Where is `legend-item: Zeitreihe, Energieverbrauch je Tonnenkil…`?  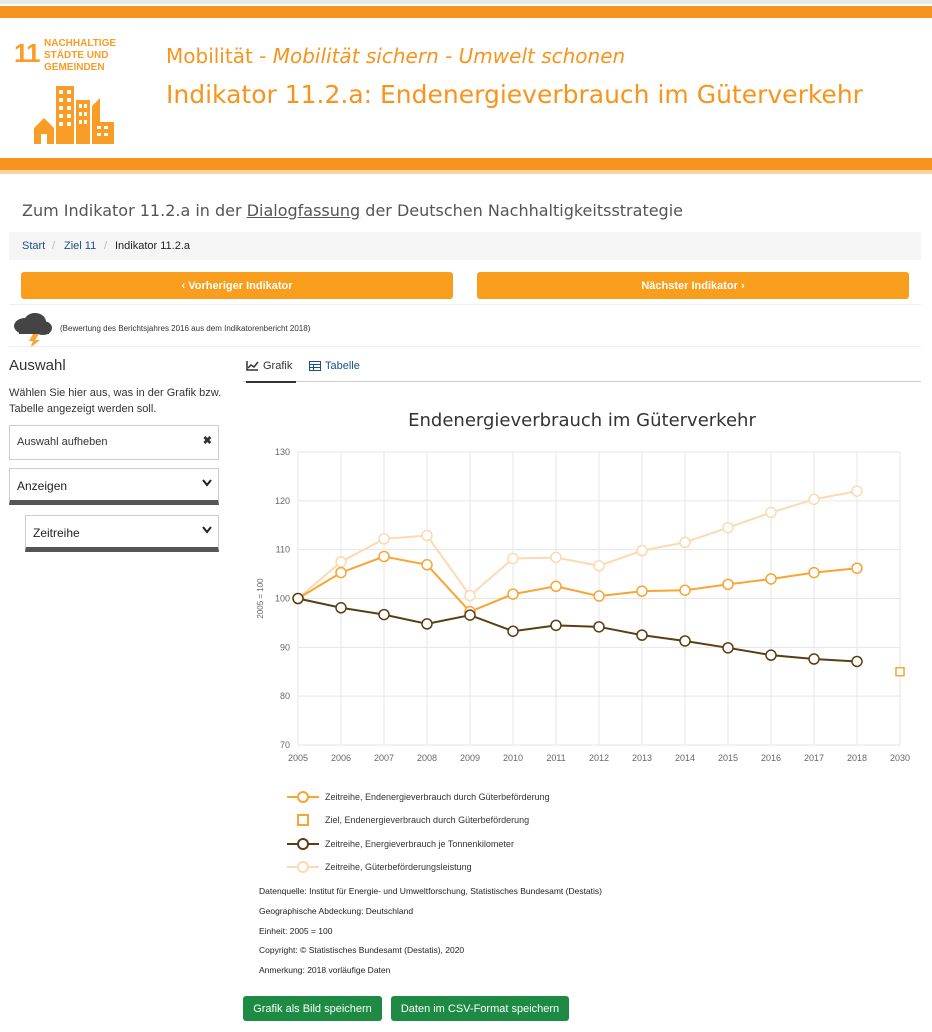
legend-item: Zeitreihe, Energieverbrauch je Tonnenkil… is located at coordinates (399, 844).